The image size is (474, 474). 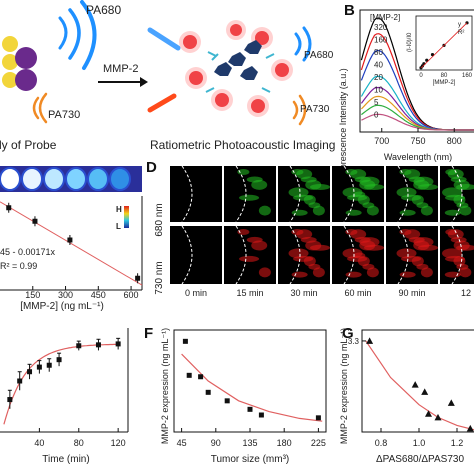 What do you see at coordinates (410, 42) in the screenshot?
I see `panel-b-inset-y-label: (I-I0)/I0` at bounding box center [410, 42].